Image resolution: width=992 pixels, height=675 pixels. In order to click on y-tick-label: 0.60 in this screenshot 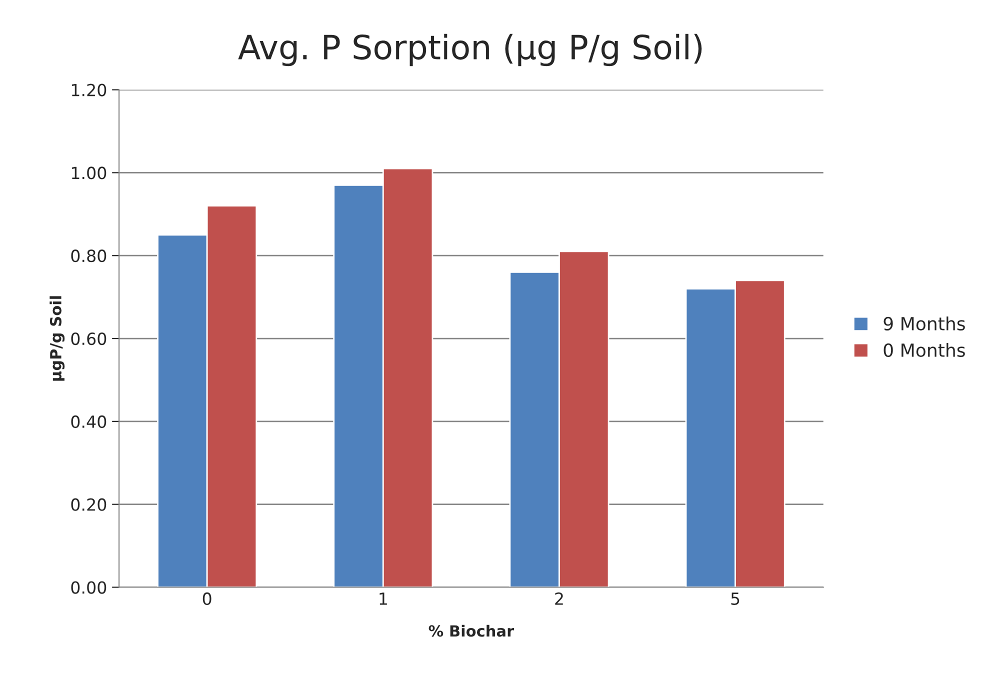, I will do `click(88, 339)`.